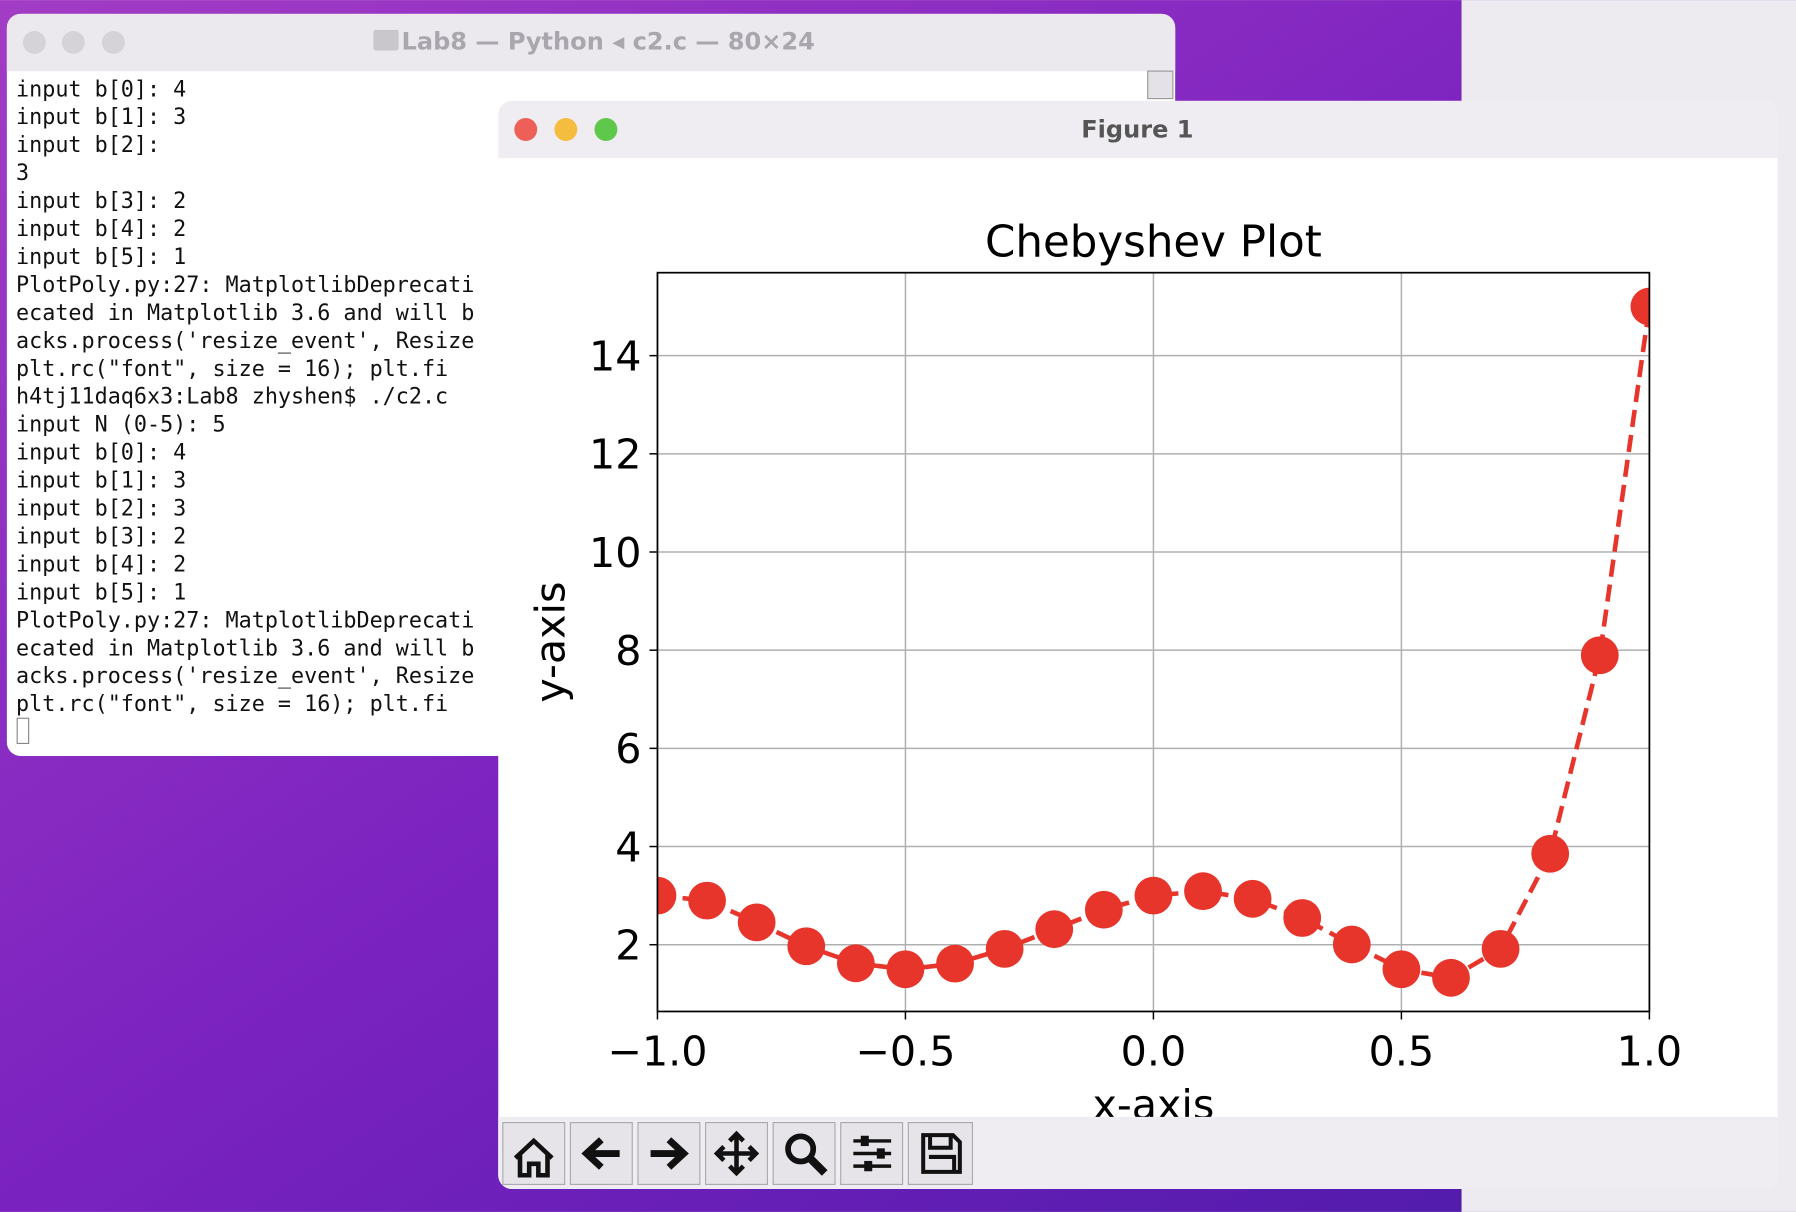  What do you see at coordinates (88, 145) in the screenshot?
I see `terminal-line: input b[2]:` at bounding box center [88, 145].